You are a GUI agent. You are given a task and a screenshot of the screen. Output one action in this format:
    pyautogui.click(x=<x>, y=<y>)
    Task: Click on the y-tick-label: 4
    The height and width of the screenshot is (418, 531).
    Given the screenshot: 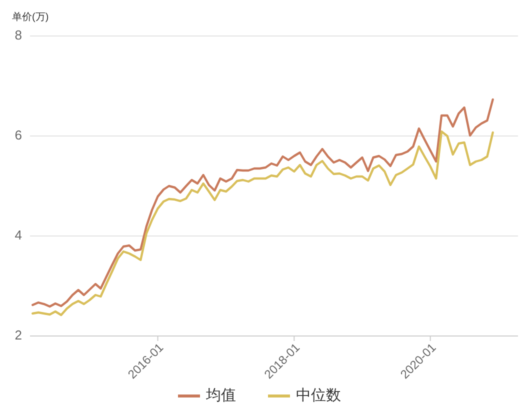 What is the action you would take?
    pyautogui.click(x=18, y=234)
    